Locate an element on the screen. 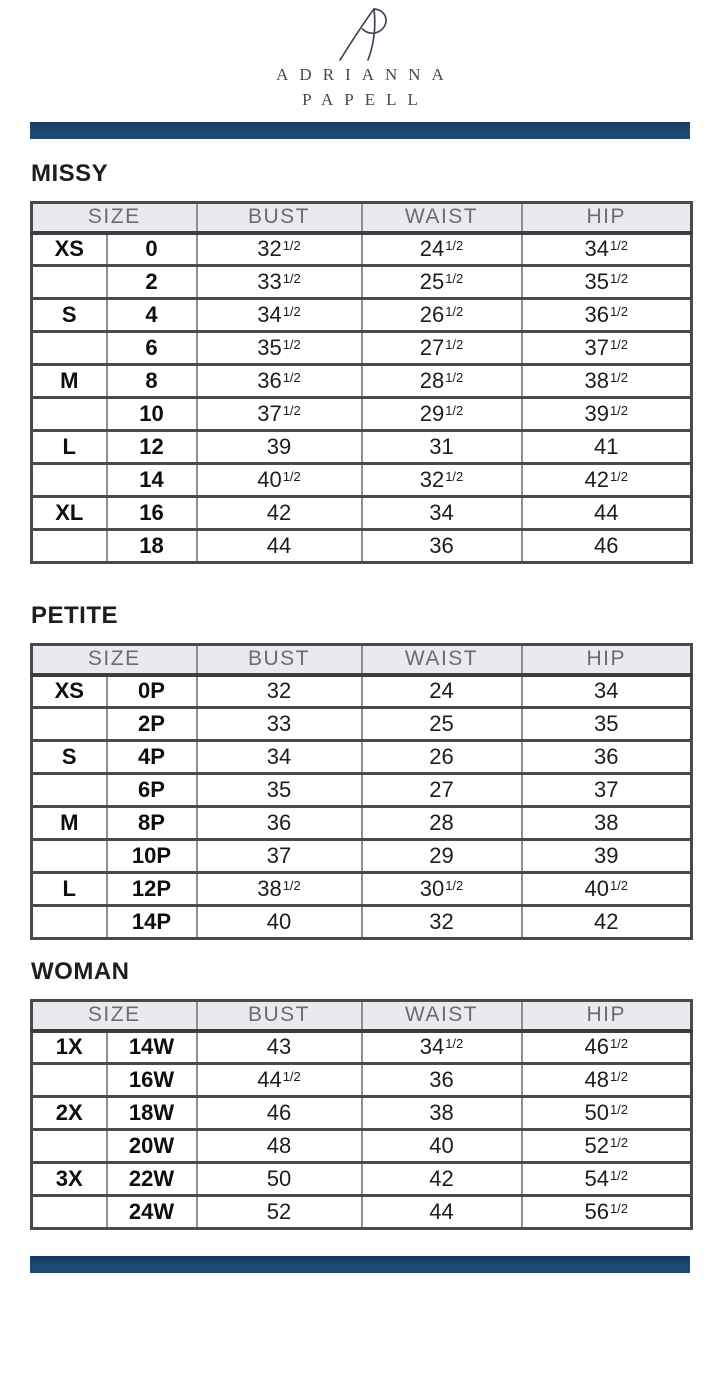 This screenshot has height=1386, width=720. table-row: S 4 341/2 261/2 361/2 is located at coordinates (361, 315).